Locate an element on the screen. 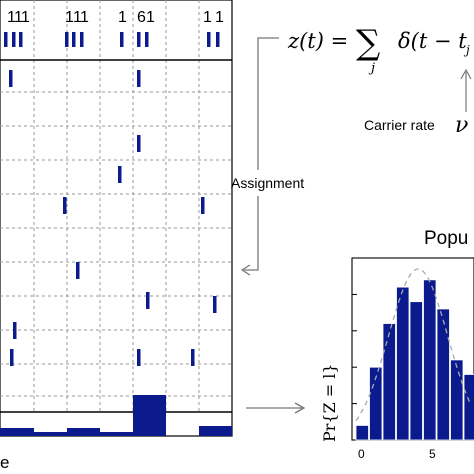 The width and height of the screenshot is (474, 474). equation-sum-index: j is located at coordinates (371, 68).